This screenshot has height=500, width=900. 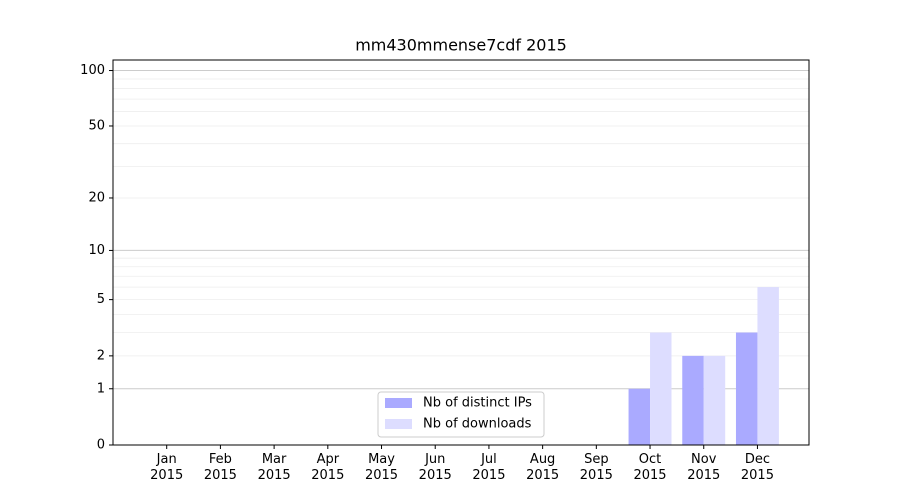 What do you see at coordinates (477, 403) in the screenshot?
I see `legend-label: Nb of distinct IPs` at bounding box center [477, 403].